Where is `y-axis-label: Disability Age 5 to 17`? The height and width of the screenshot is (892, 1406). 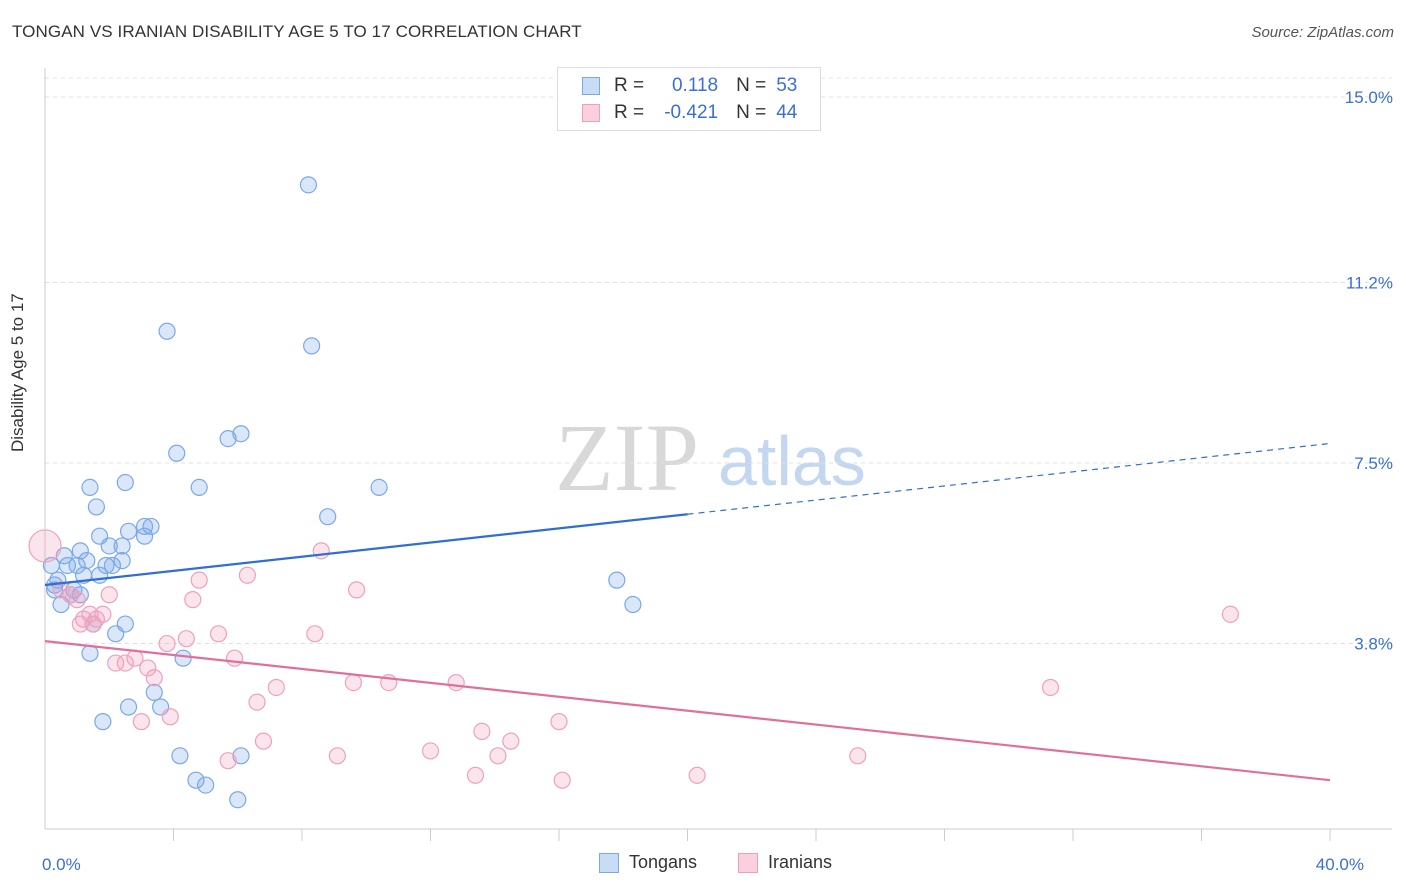
y-axis-label: Disability Age 5 to 17 is located at coordinates (17, 372).